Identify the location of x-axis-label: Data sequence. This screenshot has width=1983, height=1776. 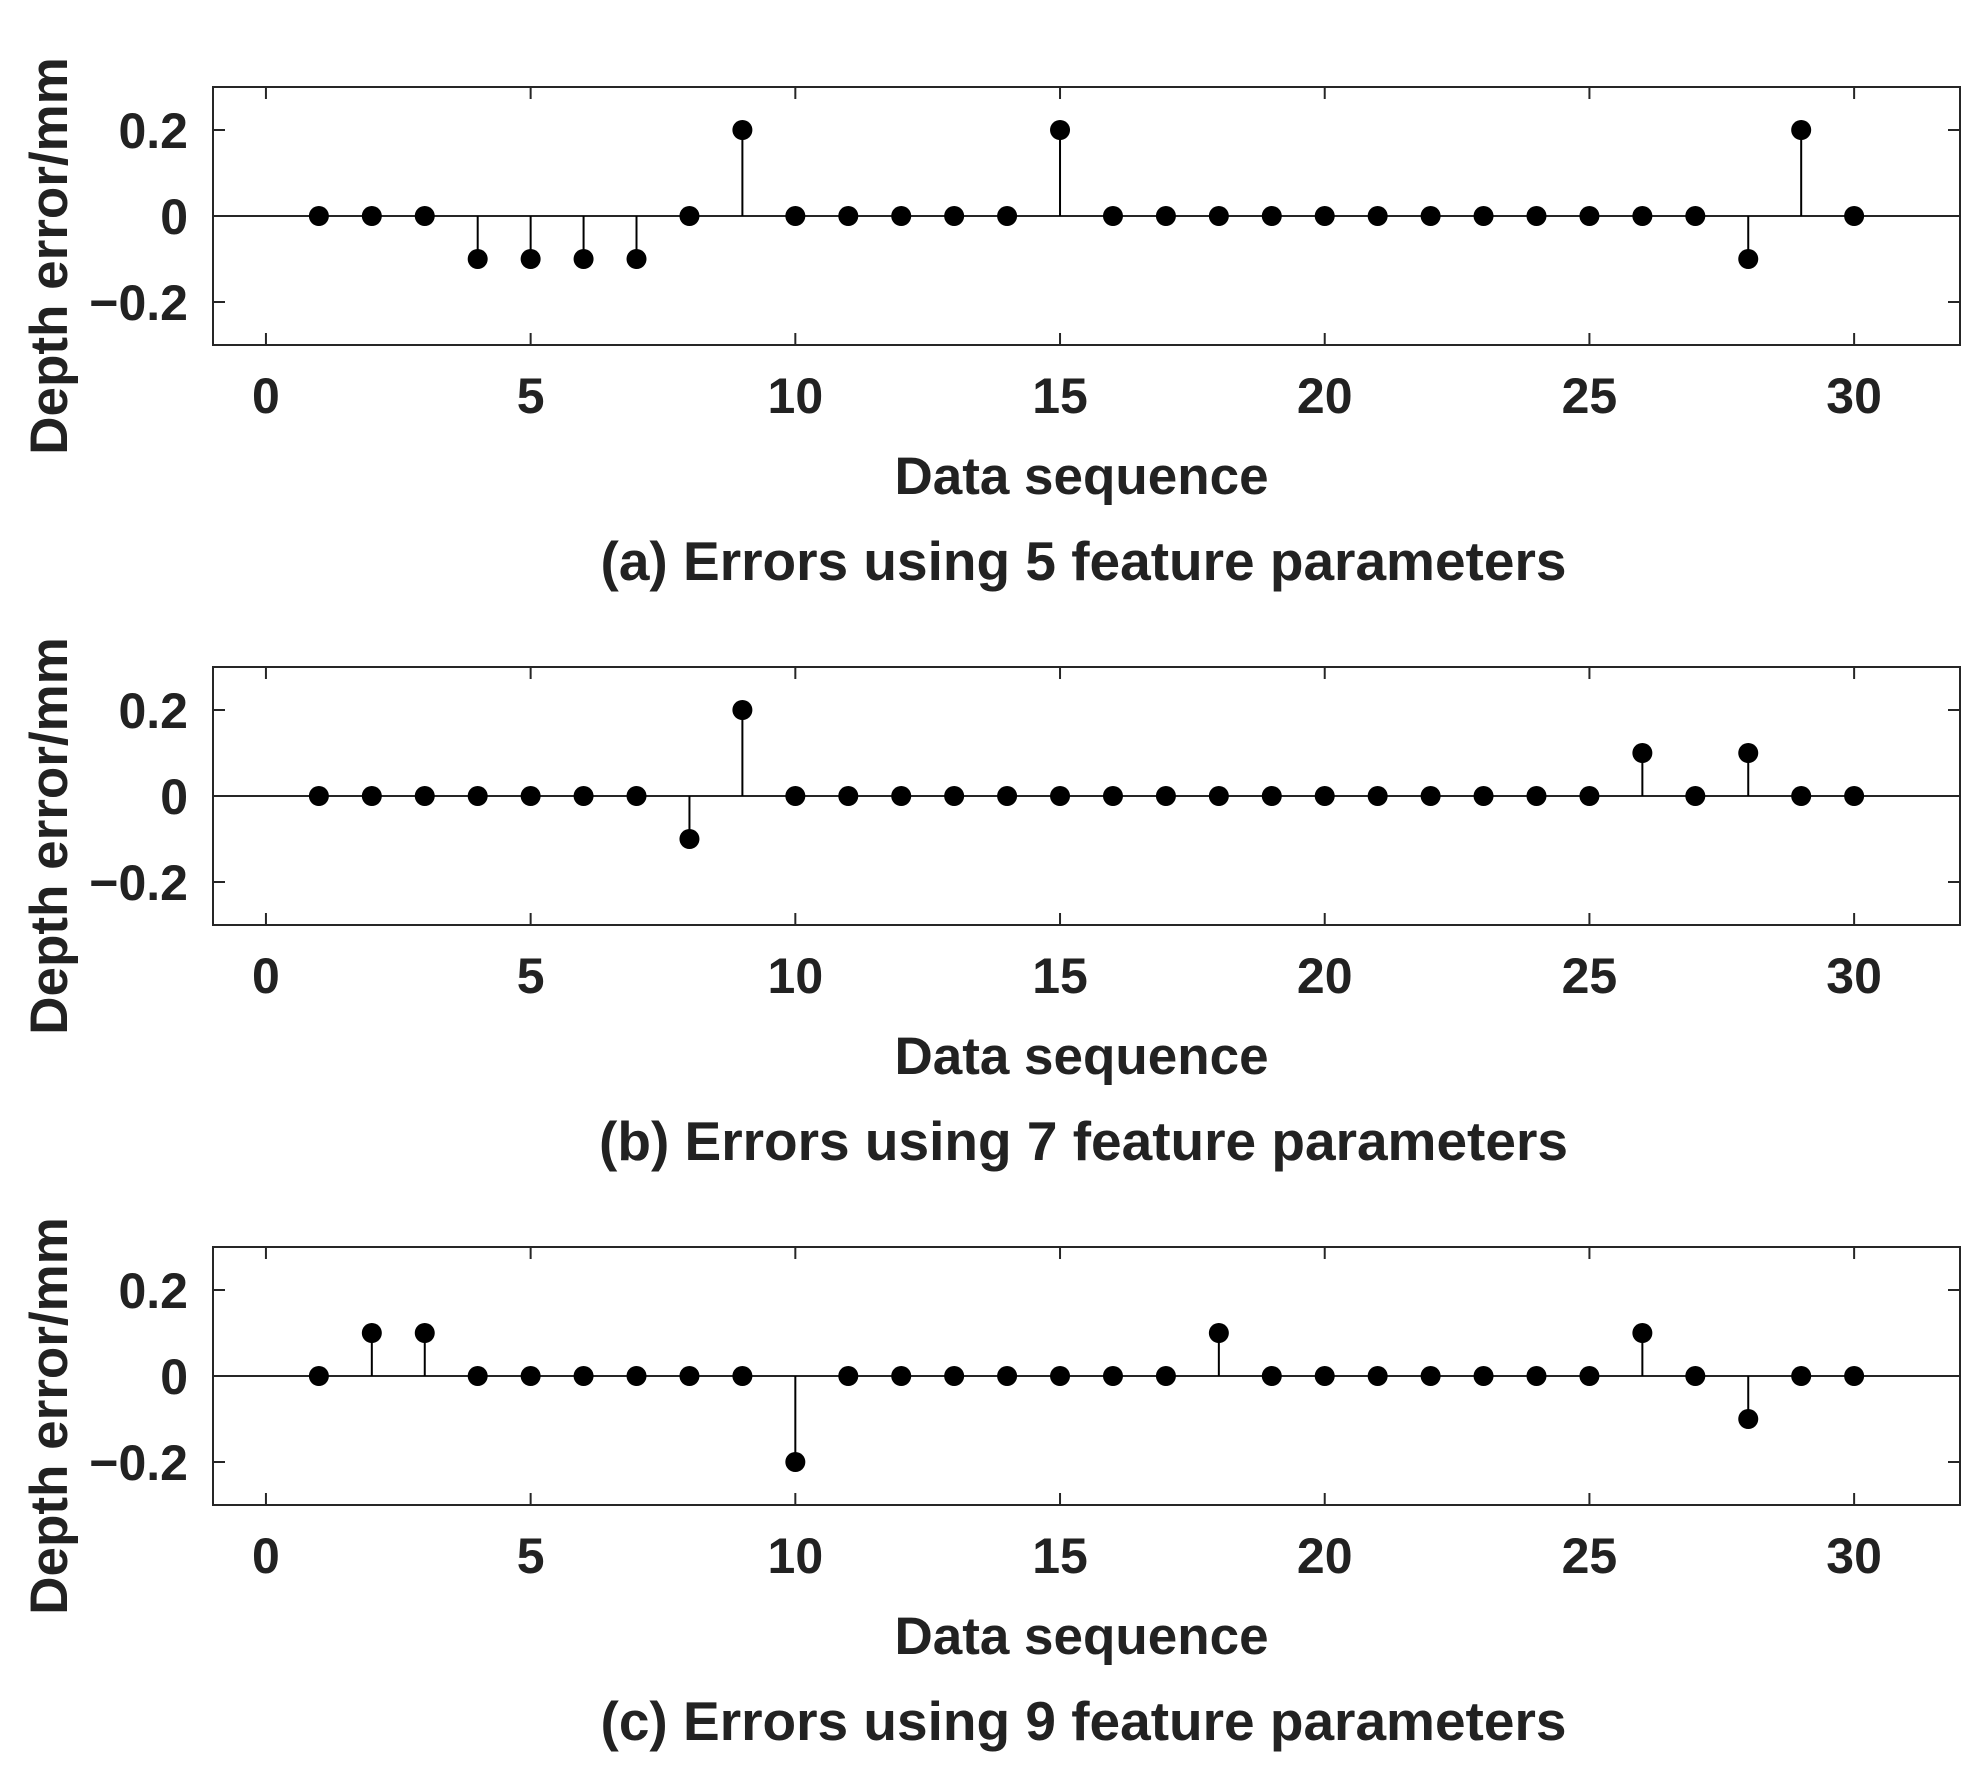
(1081, 1636).